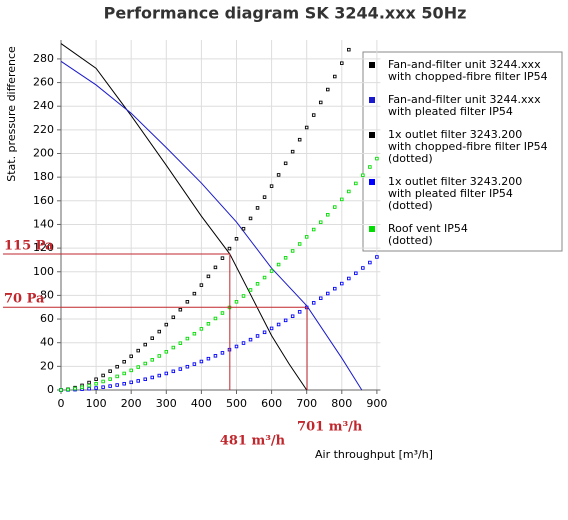 This screenshot has height=520, width=568. I want to click on x-tick-label: 800, so click(341, 403).